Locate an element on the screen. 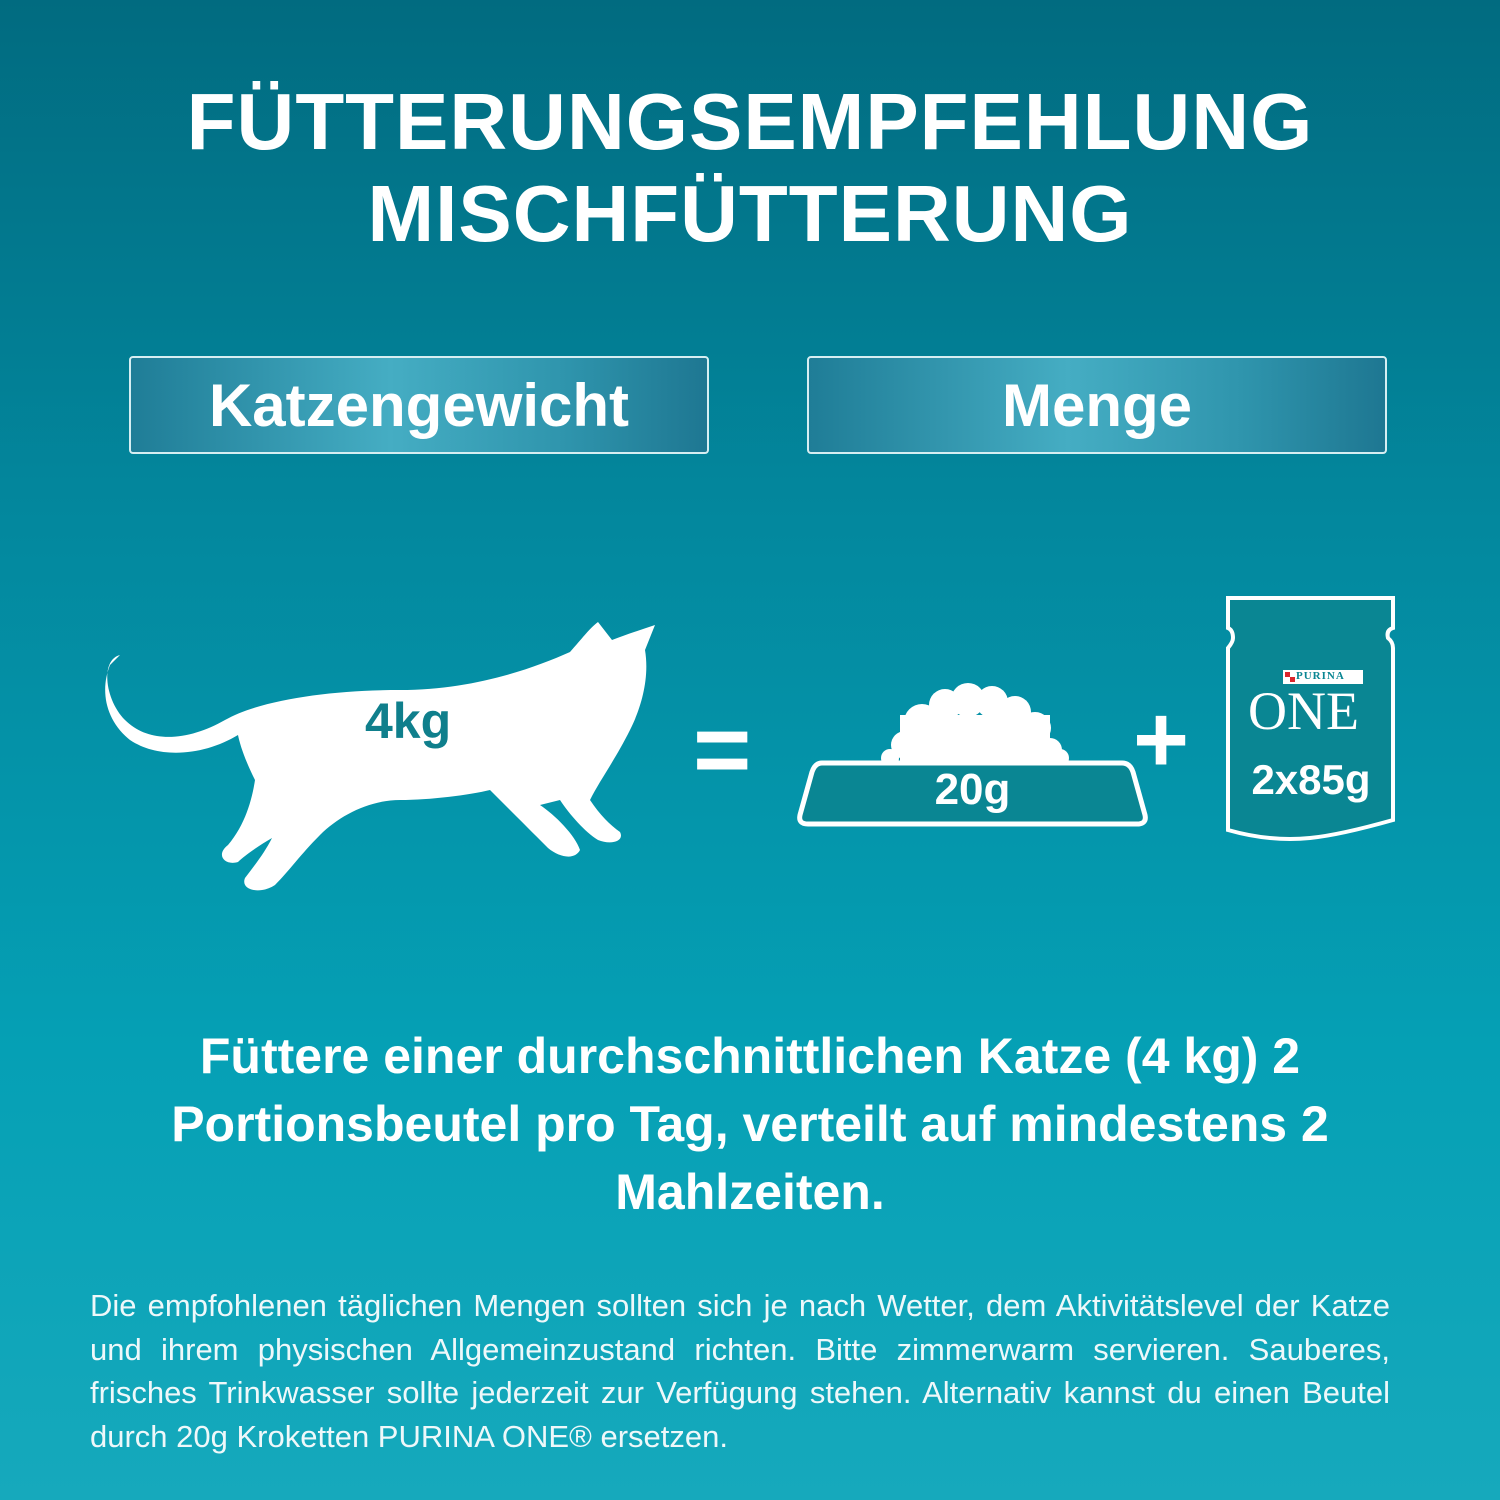  pouch-amount: 2x85g is located at coordinates (1311, 779).